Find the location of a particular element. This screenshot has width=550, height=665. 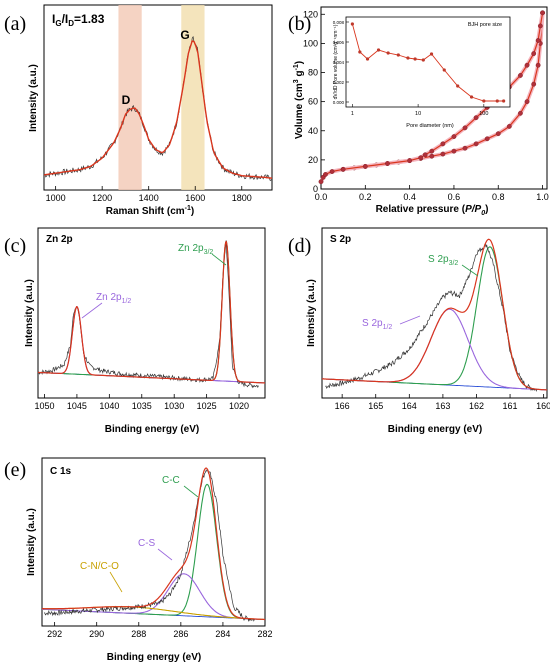

panel-d-xtick-label: 166 is located at coordinates (342, 406).